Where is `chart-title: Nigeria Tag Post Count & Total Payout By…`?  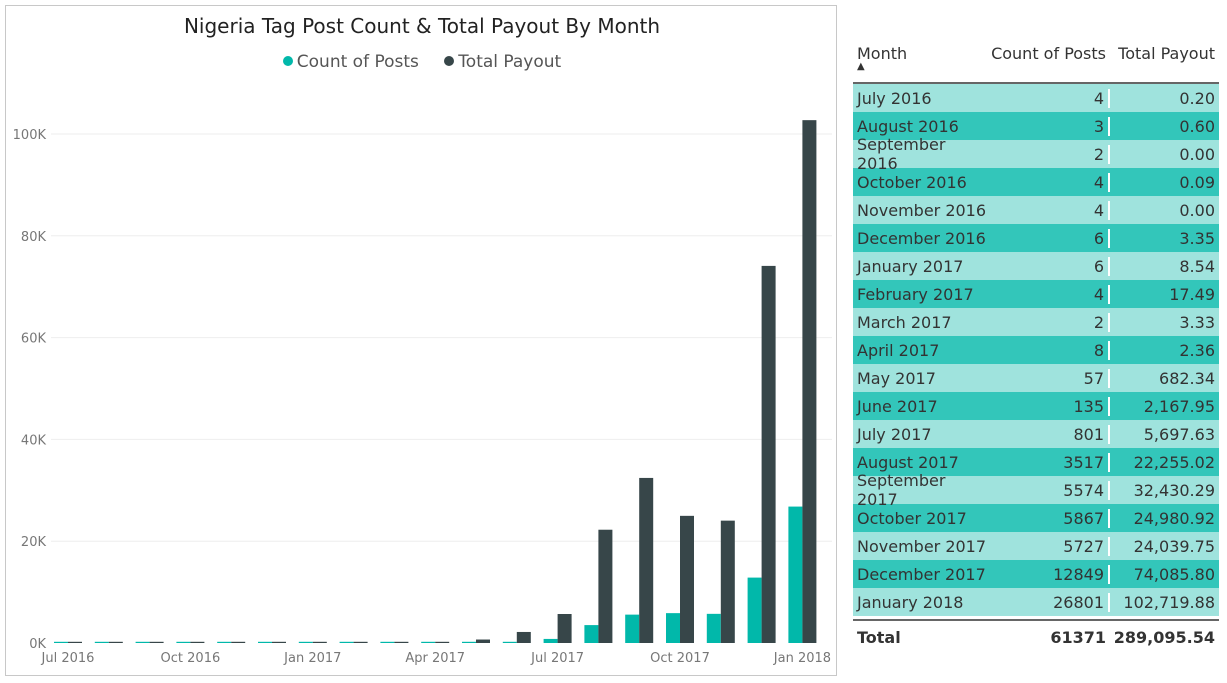
chart-title: Nigeria Tag Post Count & Total Payout By… is located at coordinates (422, 26).